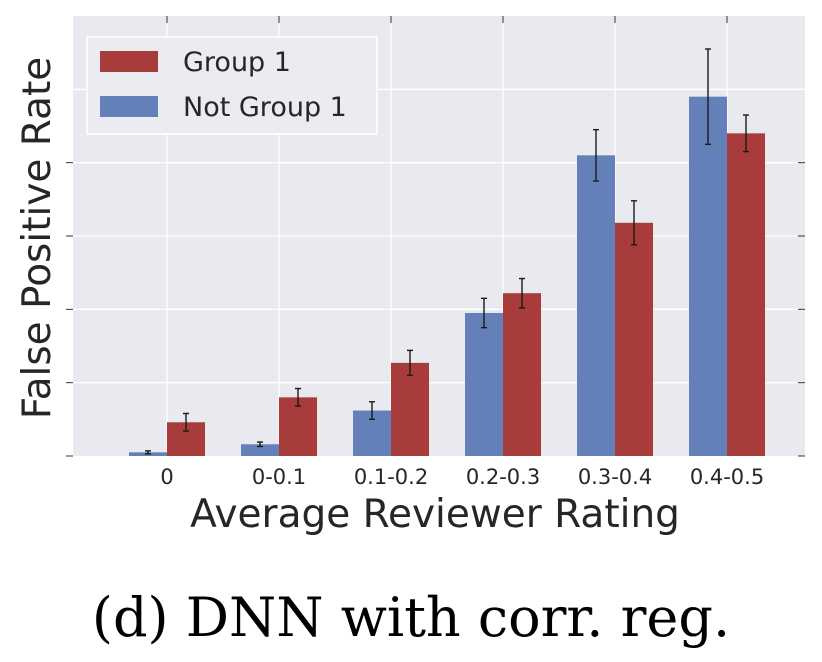 This screenshot has width=822, height=662. What do you see at coordinates (435, 514) in the screenshot?
I see `x-axis-label: Average Reviewer Rating` at bounding box center [435, 514].